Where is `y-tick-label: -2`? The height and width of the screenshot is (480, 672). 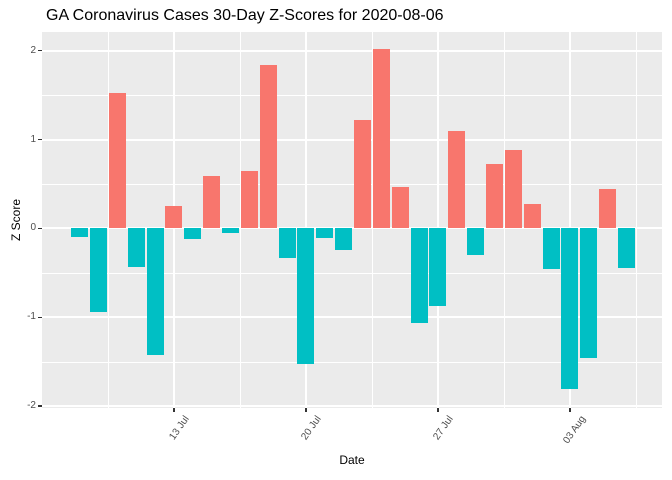
y-tick-label: -2 is located at coordinates (31, 406).